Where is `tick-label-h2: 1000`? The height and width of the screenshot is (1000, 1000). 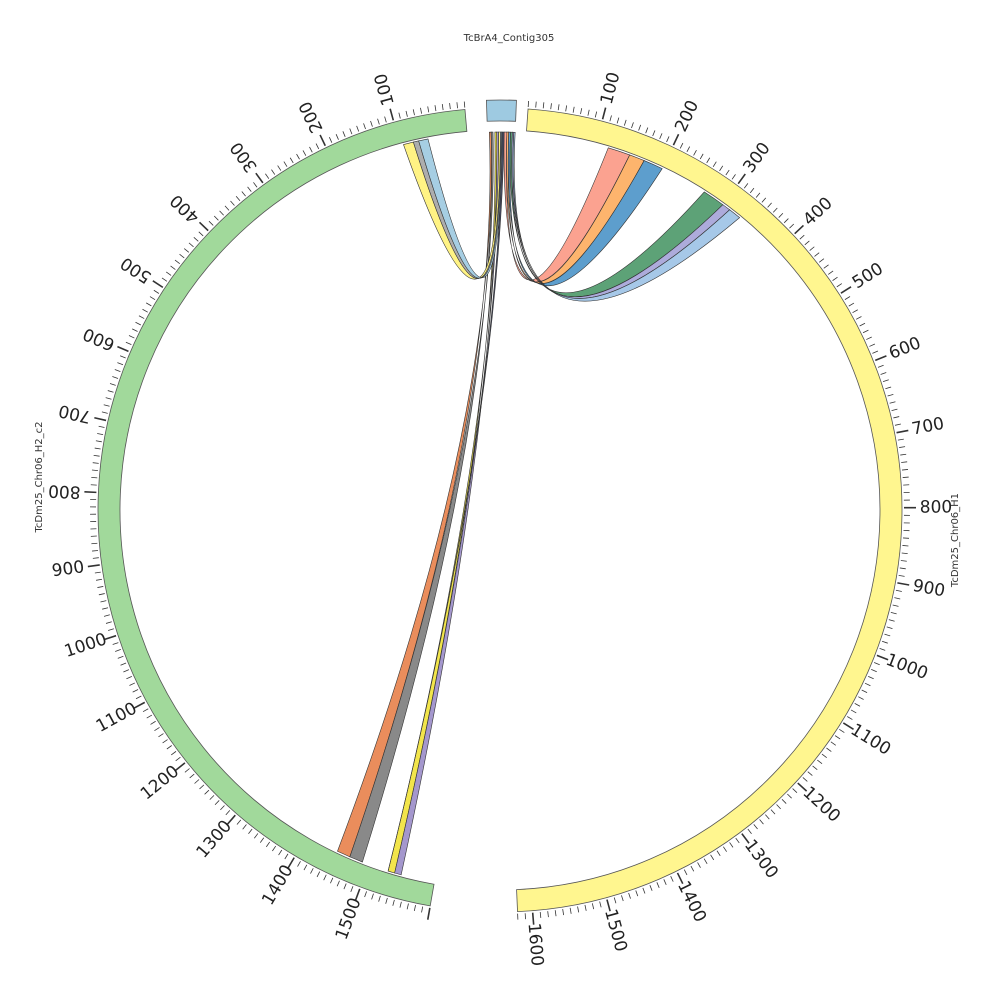
tick-label-h2: 1000 is located at coordinates (85, 645).